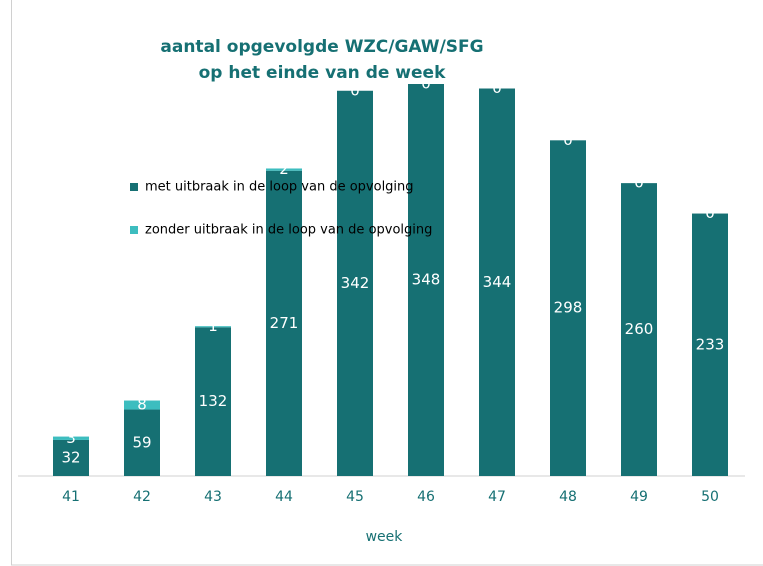 This screenshot has height=566, width=763. Describe the element at coordinates (710, 497) in the screenshot. I see `x-tick-label: 50` at that location.